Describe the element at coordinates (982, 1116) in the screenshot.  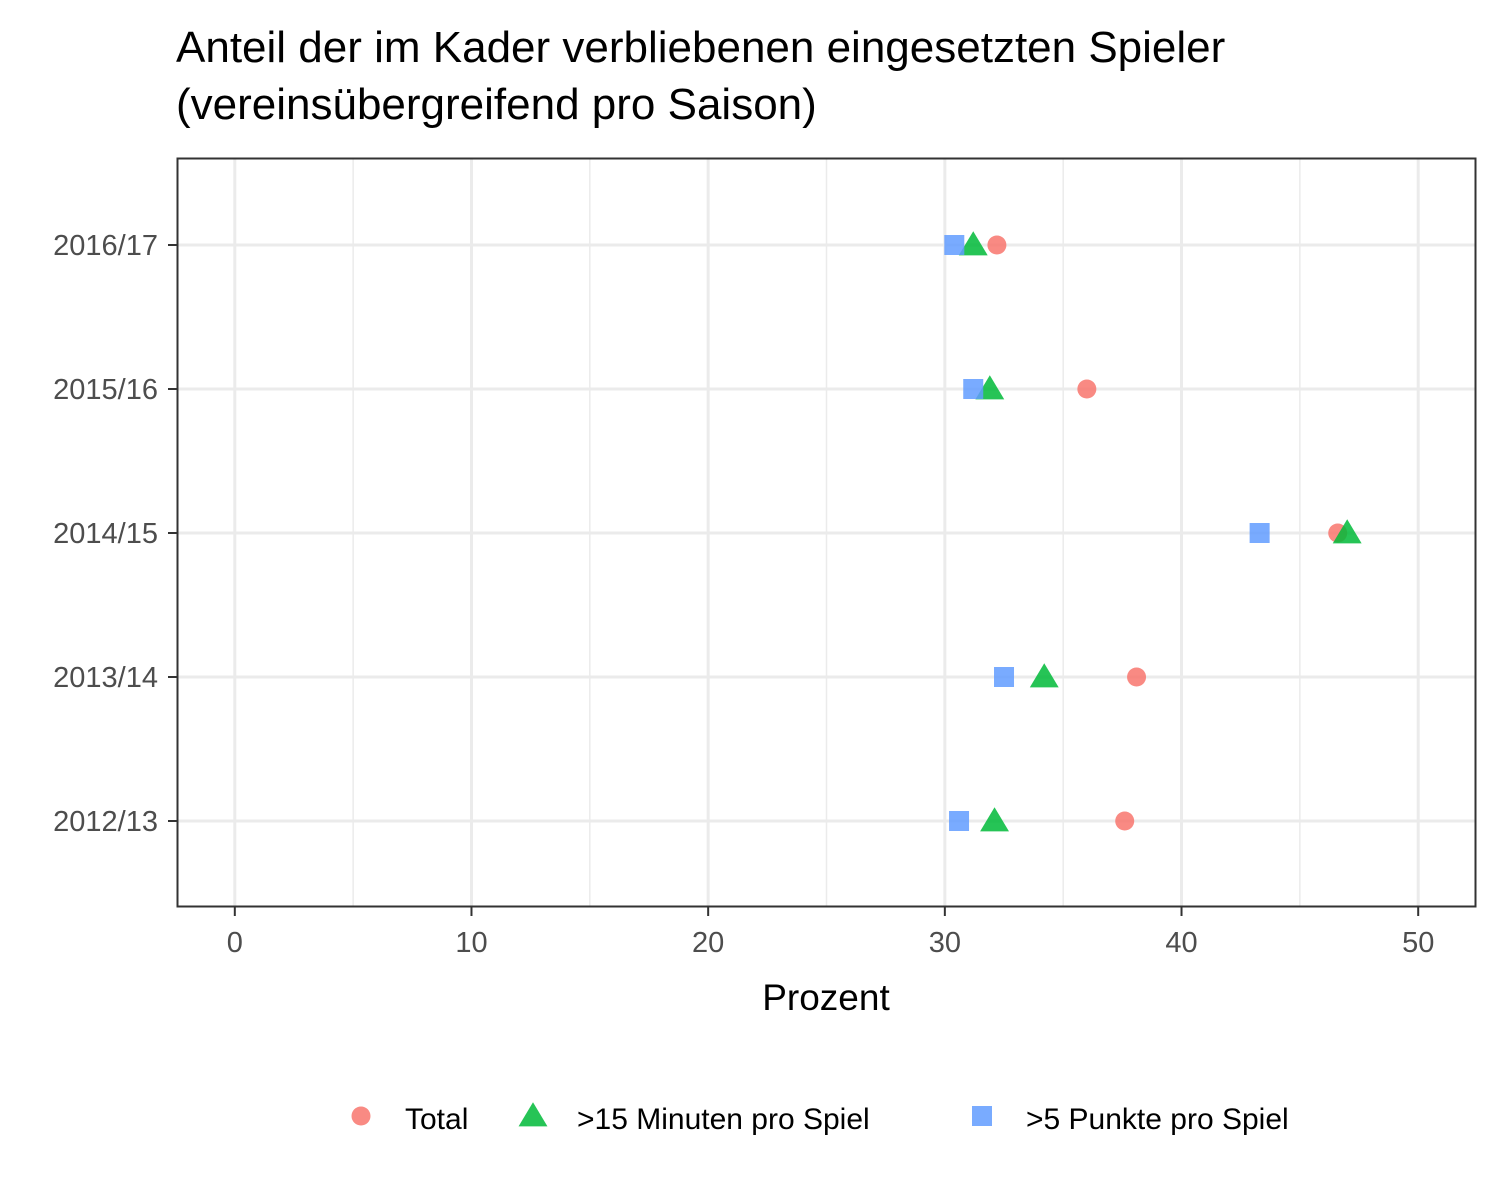
I see `legend-key-square` at that location.